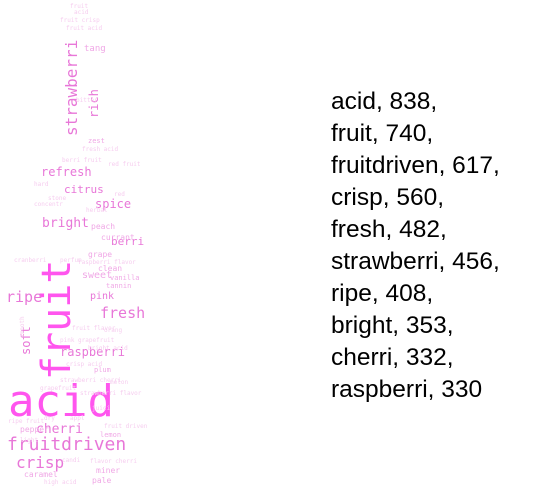 Image resolution: width=536 pixels, height=490 pixels. I want to click on cloud-word: grapefruit, so click(58, 388).